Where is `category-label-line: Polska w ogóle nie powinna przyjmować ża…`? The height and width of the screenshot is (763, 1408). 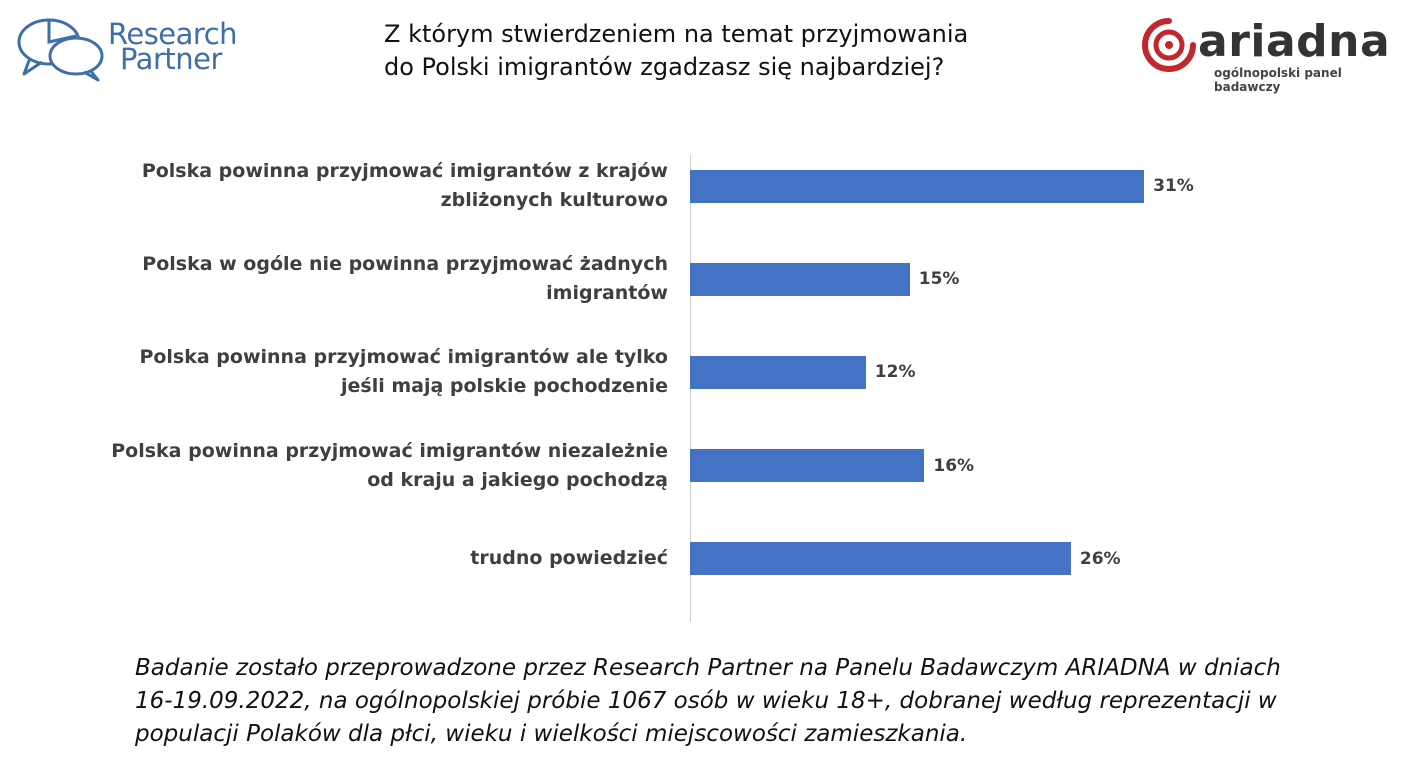 category-label-line: Polska w ogóle nie powinna przyjmować ża… is located at coordinates (405, 264).